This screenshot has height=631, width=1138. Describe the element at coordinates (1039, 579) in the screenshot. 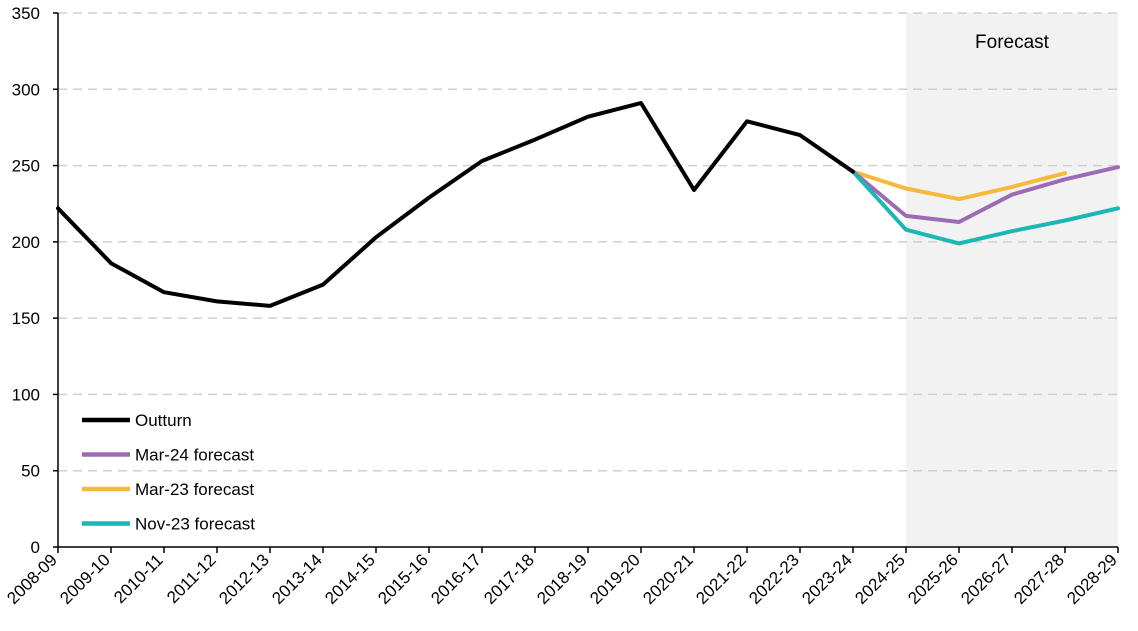

I see `x-tick-label: 2027-28` at that location.